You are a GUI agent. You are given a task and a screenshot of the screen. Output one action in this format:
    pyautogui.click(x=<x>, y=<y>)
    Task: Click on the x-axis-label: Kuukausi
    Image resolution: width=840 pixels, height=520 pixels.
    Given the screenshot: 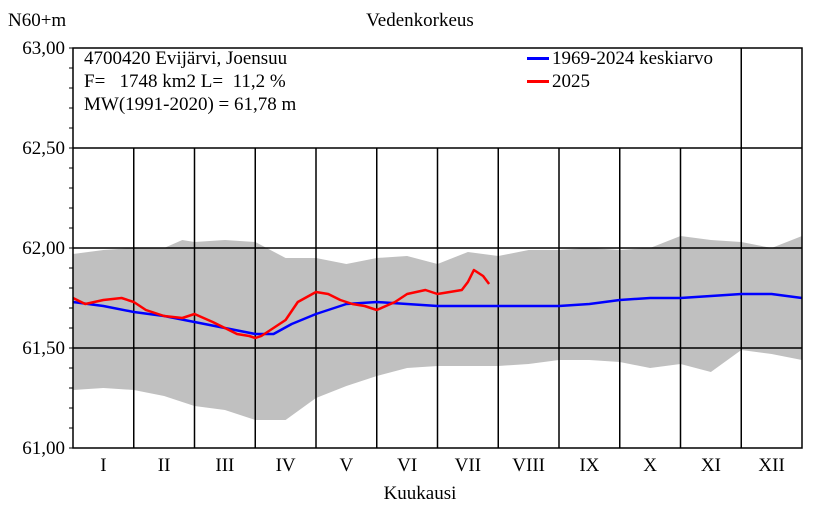 What is the action you would take?
    pyautogui.click(x=420, y=493)
    